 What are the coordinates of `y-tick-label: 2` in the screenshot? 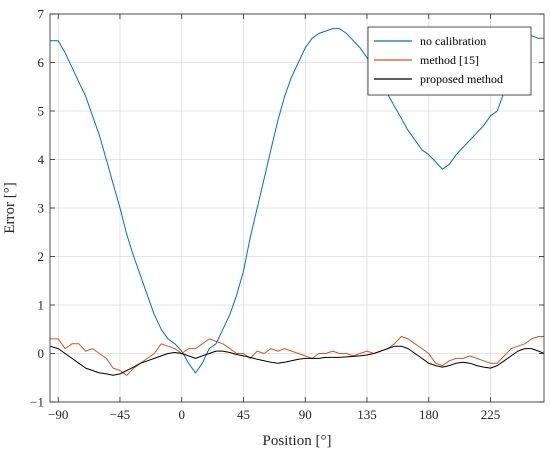 It's located at (41, 256).